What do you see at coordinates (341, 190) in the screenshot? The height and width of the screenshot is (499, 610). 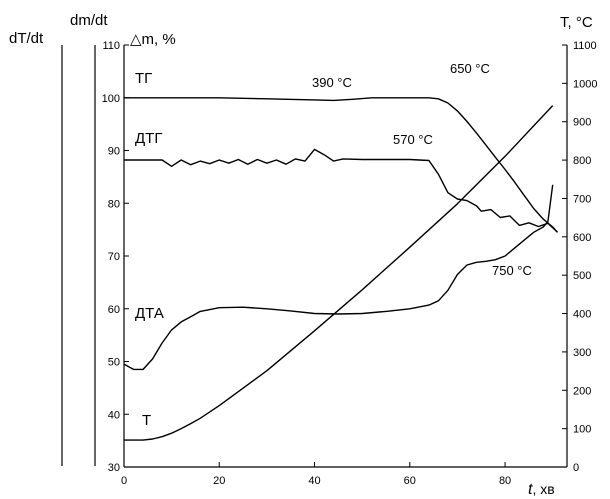 I see `curve-dtg` at bounding box center [341, 190].